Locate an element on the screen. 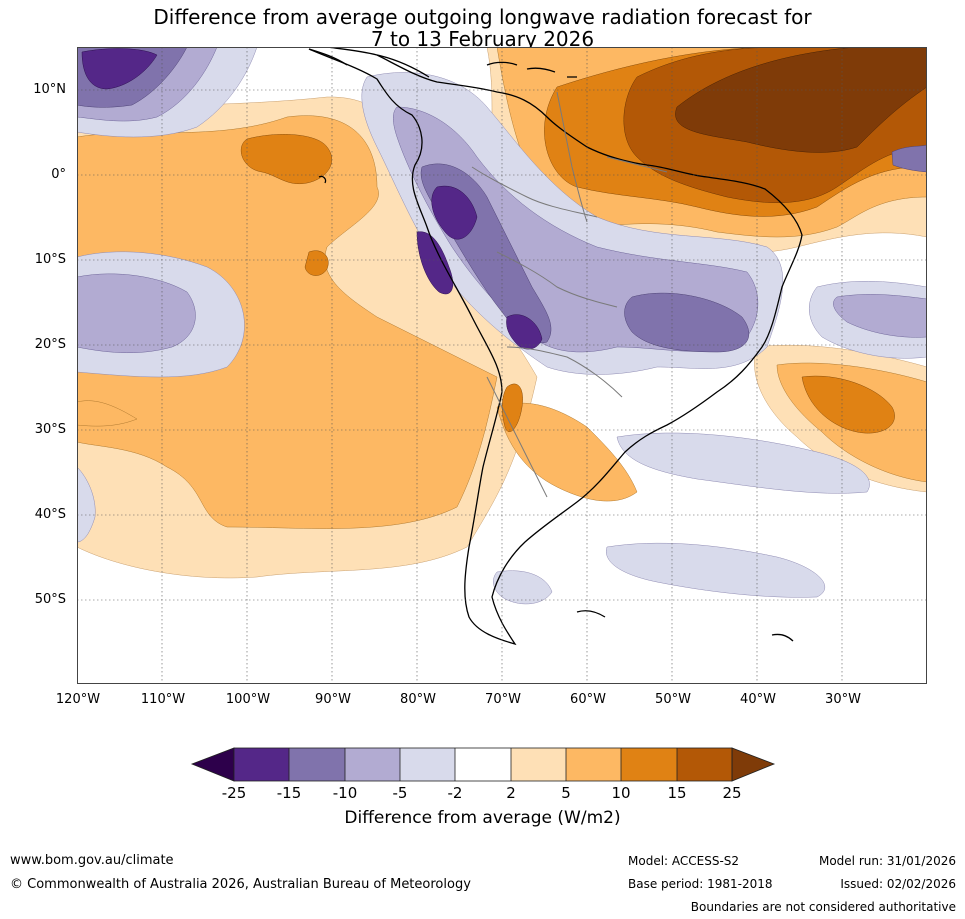 The width and height of the screenshot is (965, 919). lon-label-70w: 70°W is located at coordinates (503, 699).